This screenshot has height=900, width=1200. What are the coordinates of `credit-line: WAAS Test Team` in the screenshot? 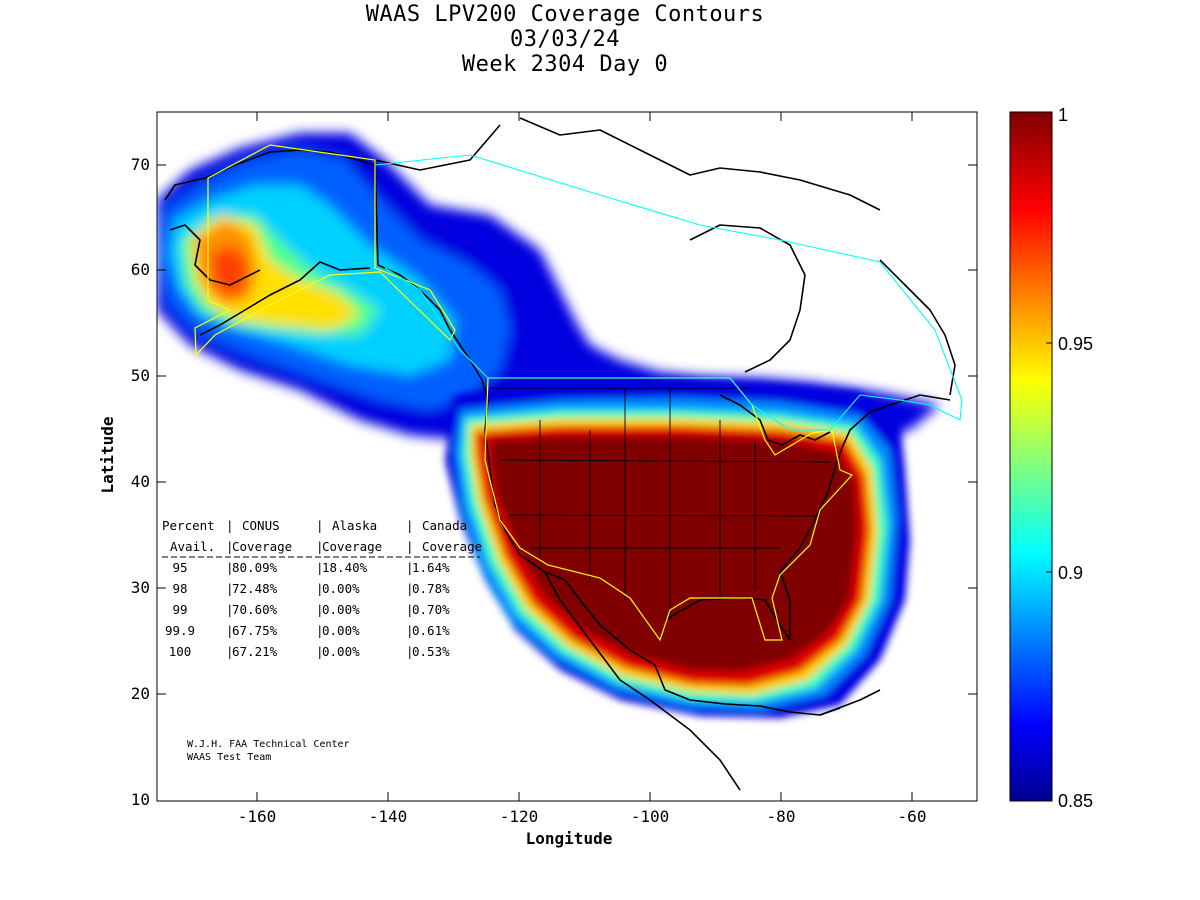 It's located at (229, 757).